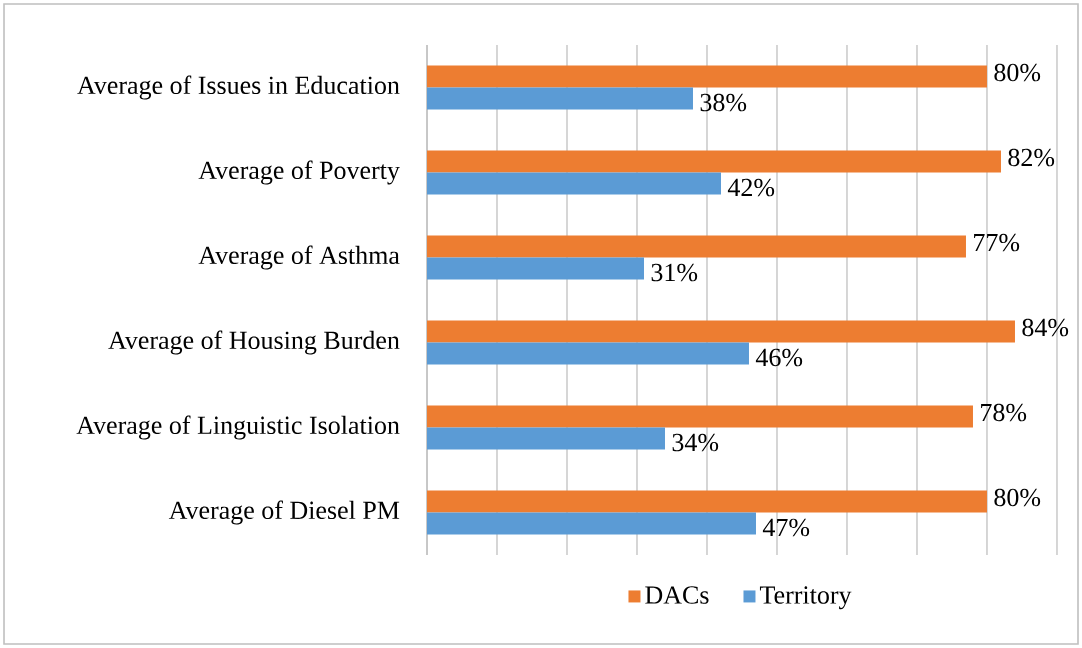 This screenshot has width=1082, height=648. Describe the element at coordinates (1045, 327) in the screenshot. I see `data-label: 84%` at that location.